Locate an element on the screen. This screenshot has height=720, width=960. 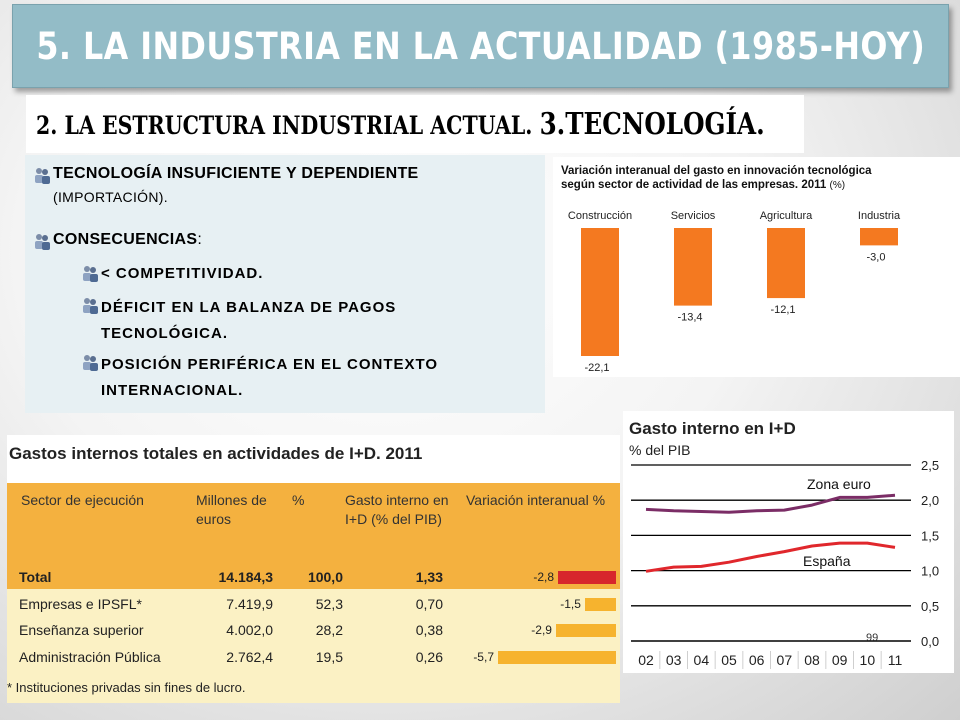
chart2-subtitle: % del PIB is located at coordinates (660, 450).